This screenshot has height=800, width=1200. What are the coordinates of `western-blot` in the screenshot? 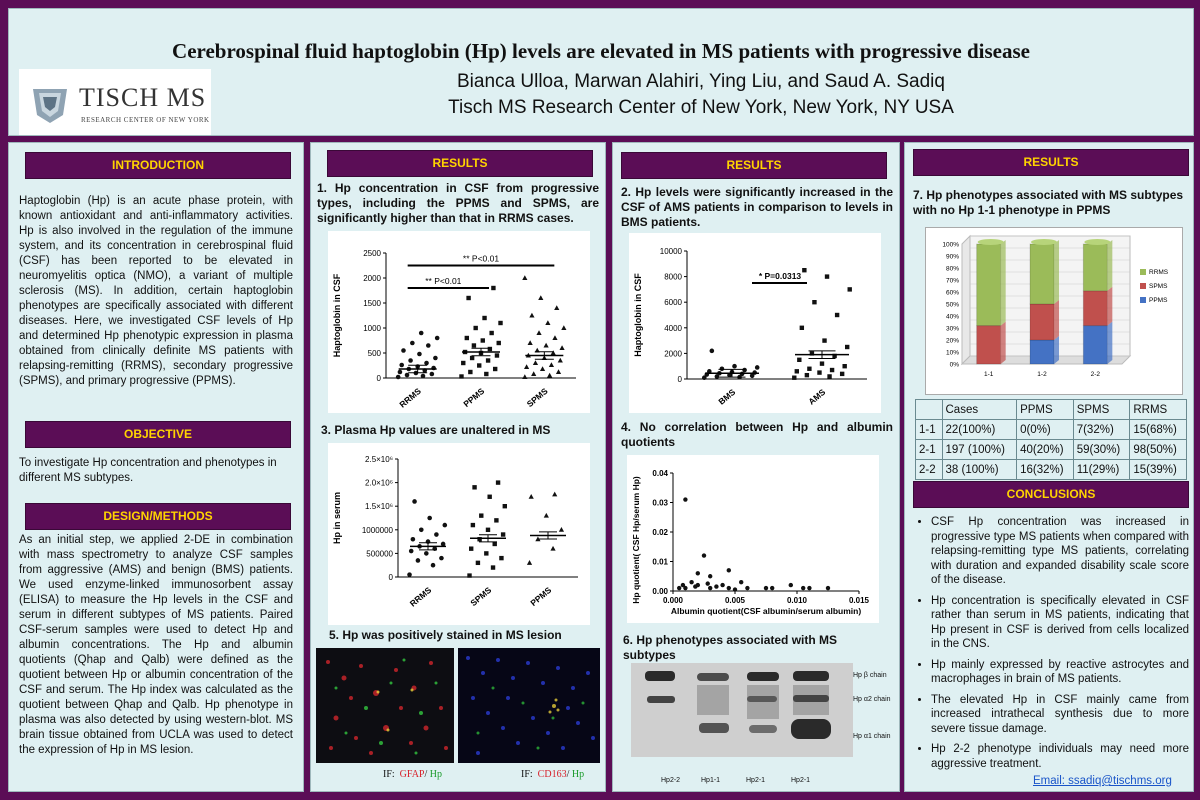 It's located at (742, 710).